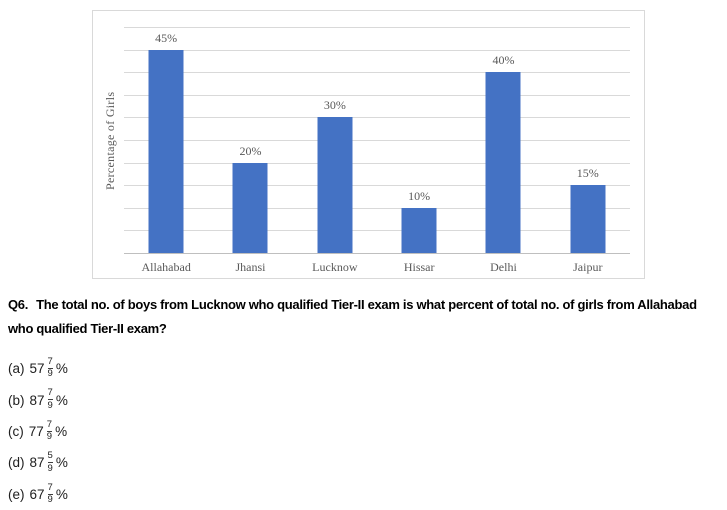  Describe the element at coordinates (50, 405) in the screenshot. I see `option-b-denominator: 9` at that location.